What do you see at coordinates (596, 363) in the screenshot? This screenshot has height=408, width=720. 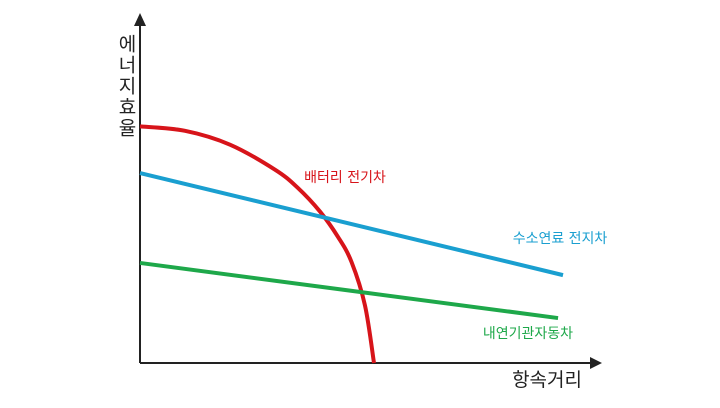 I see `x-arrow` at bounding box center [596, 363].